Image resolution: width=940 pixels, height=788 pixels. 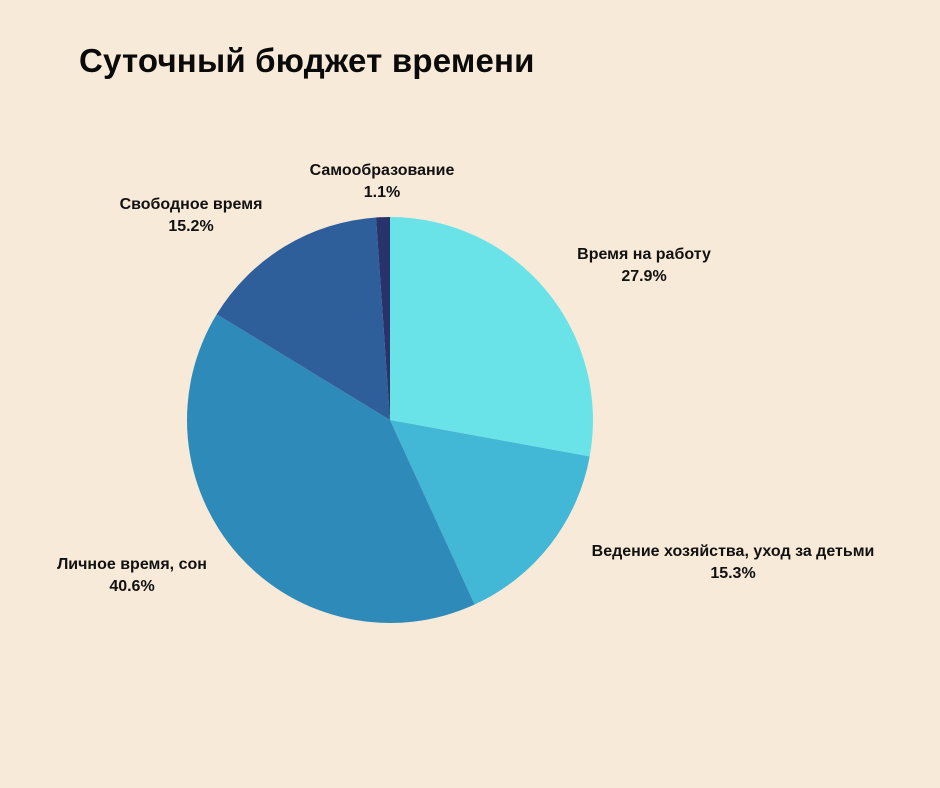 What do you see at coordinates (307, 60) in the screenshot?
I see `chart-title: Суточный бюджет времени` at bounding box center [307, 60].